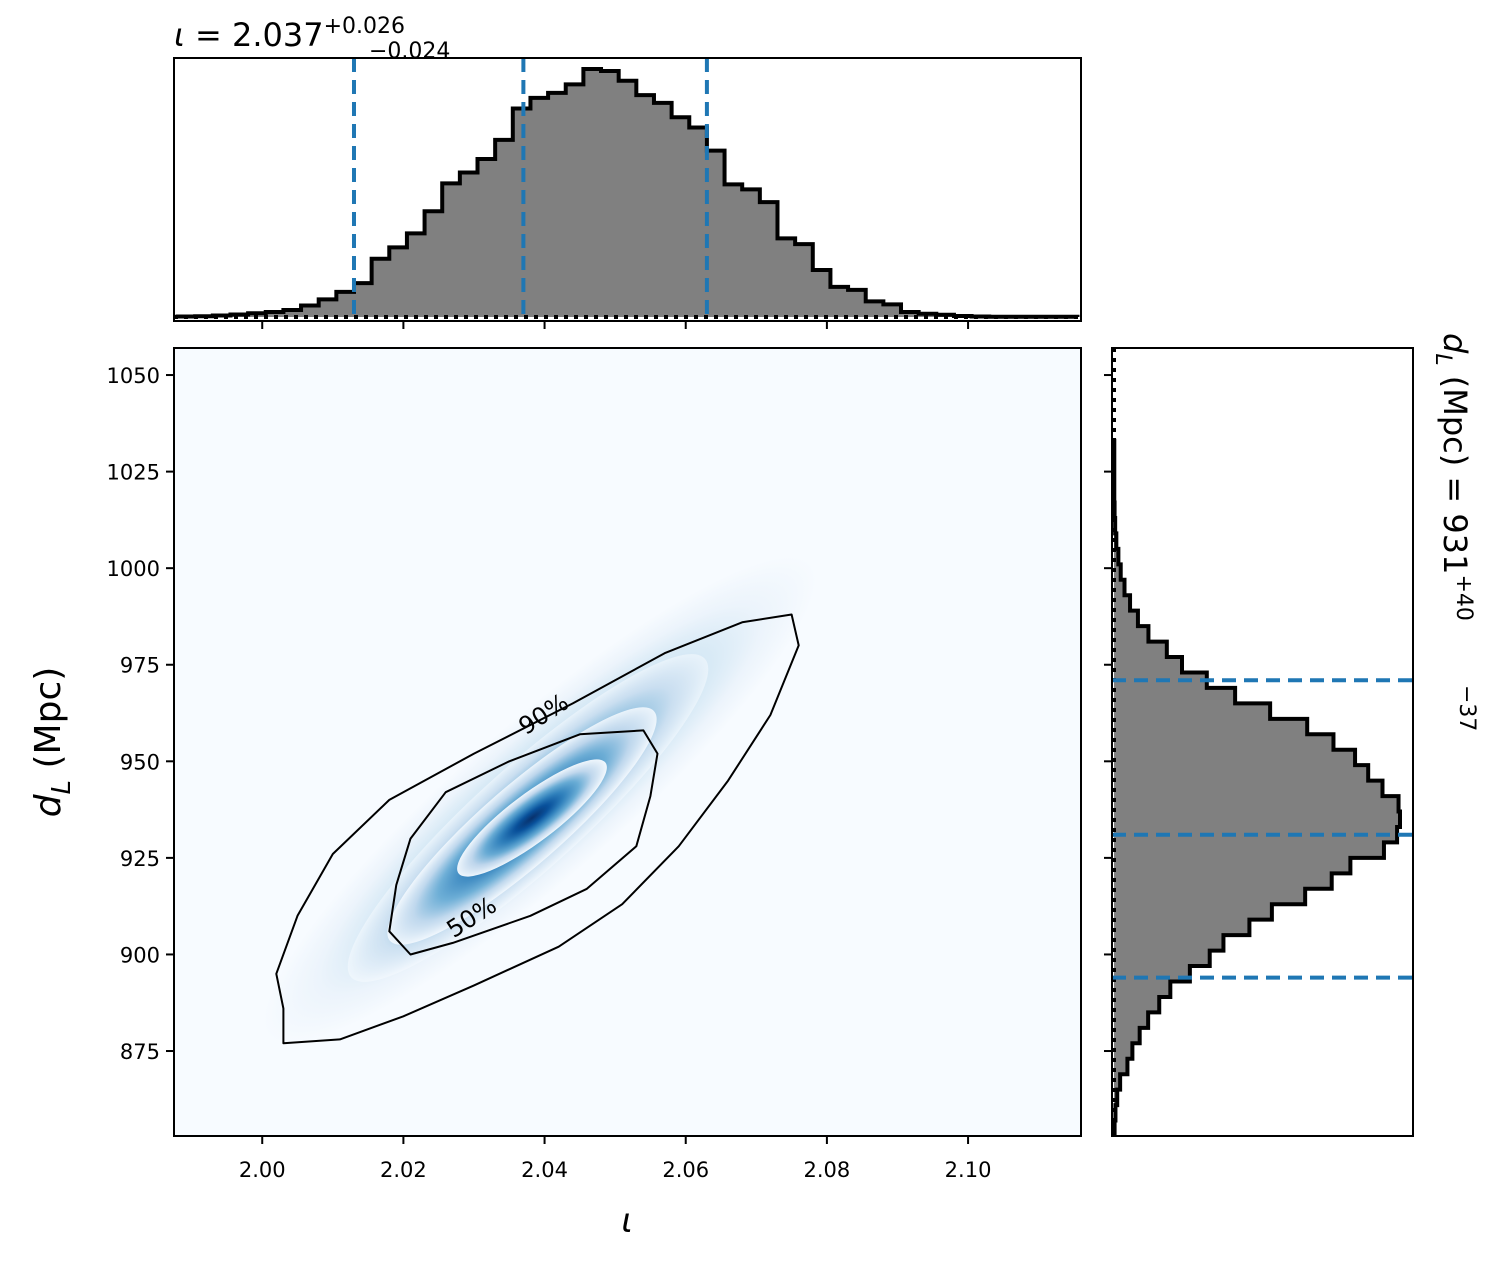  What do you see at coordinates (48, 718) in the screenshot?
I see `y-title-unit: (Mpc)` at bounding box center [48, 718].